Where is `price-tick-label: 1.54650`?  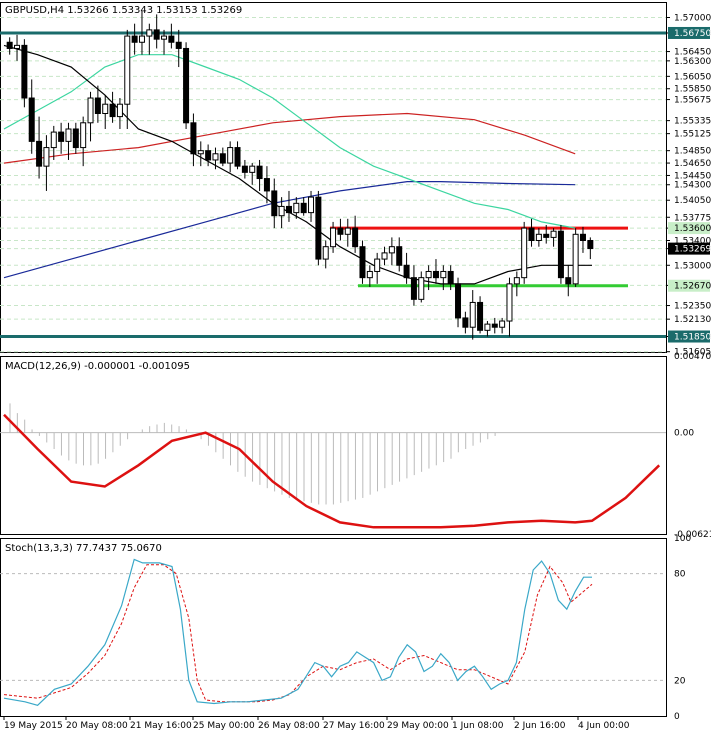
price-tick-label: 1.54650 is located at coordinates (692, 164).